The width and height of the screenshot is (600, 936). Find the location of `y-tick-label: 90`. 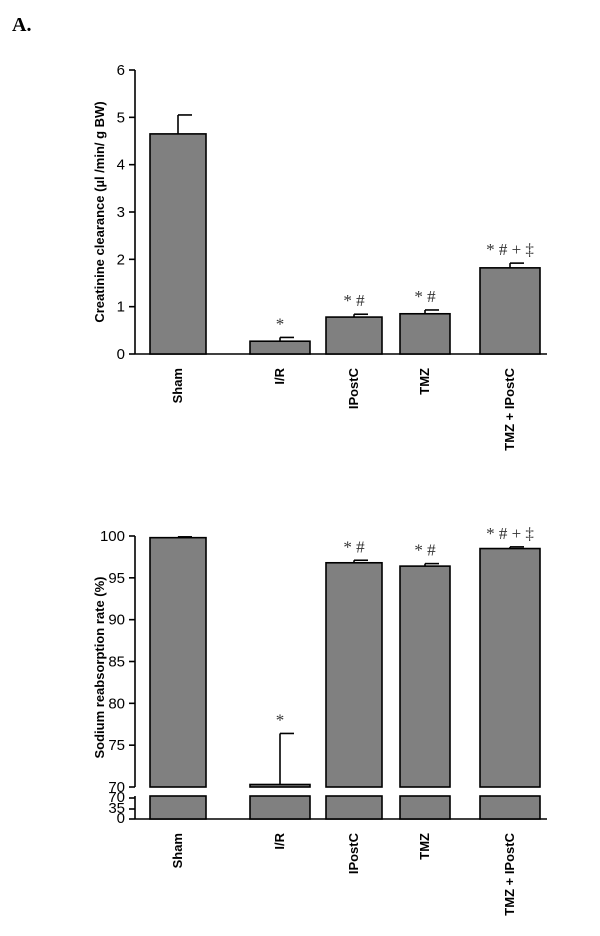

y-tick-label: 90 is located at coordinates (116, 620).